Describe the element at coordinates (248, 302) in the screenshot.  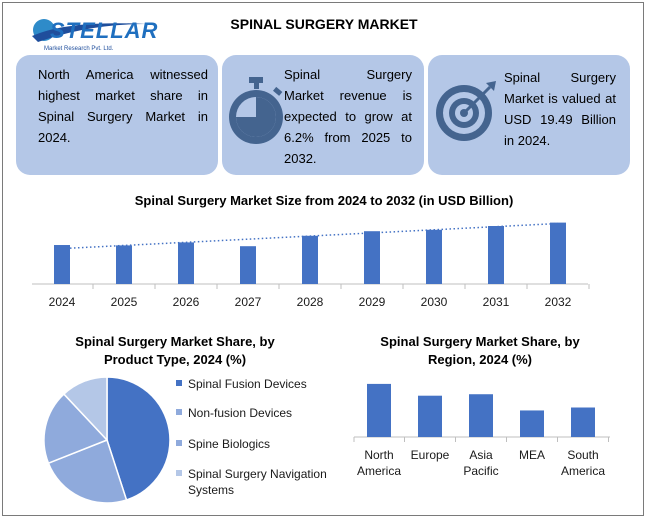
I see `x-tick-label: 2027` at that location.